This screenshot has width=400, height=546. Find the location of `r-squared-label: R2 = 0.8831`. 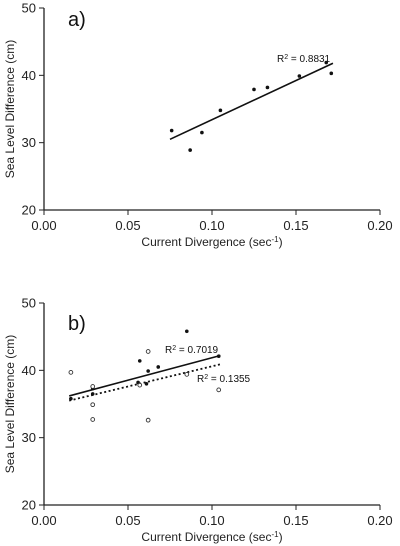

r-squared-label: R2 = 0.8831 is located at coordinates (304, 60).